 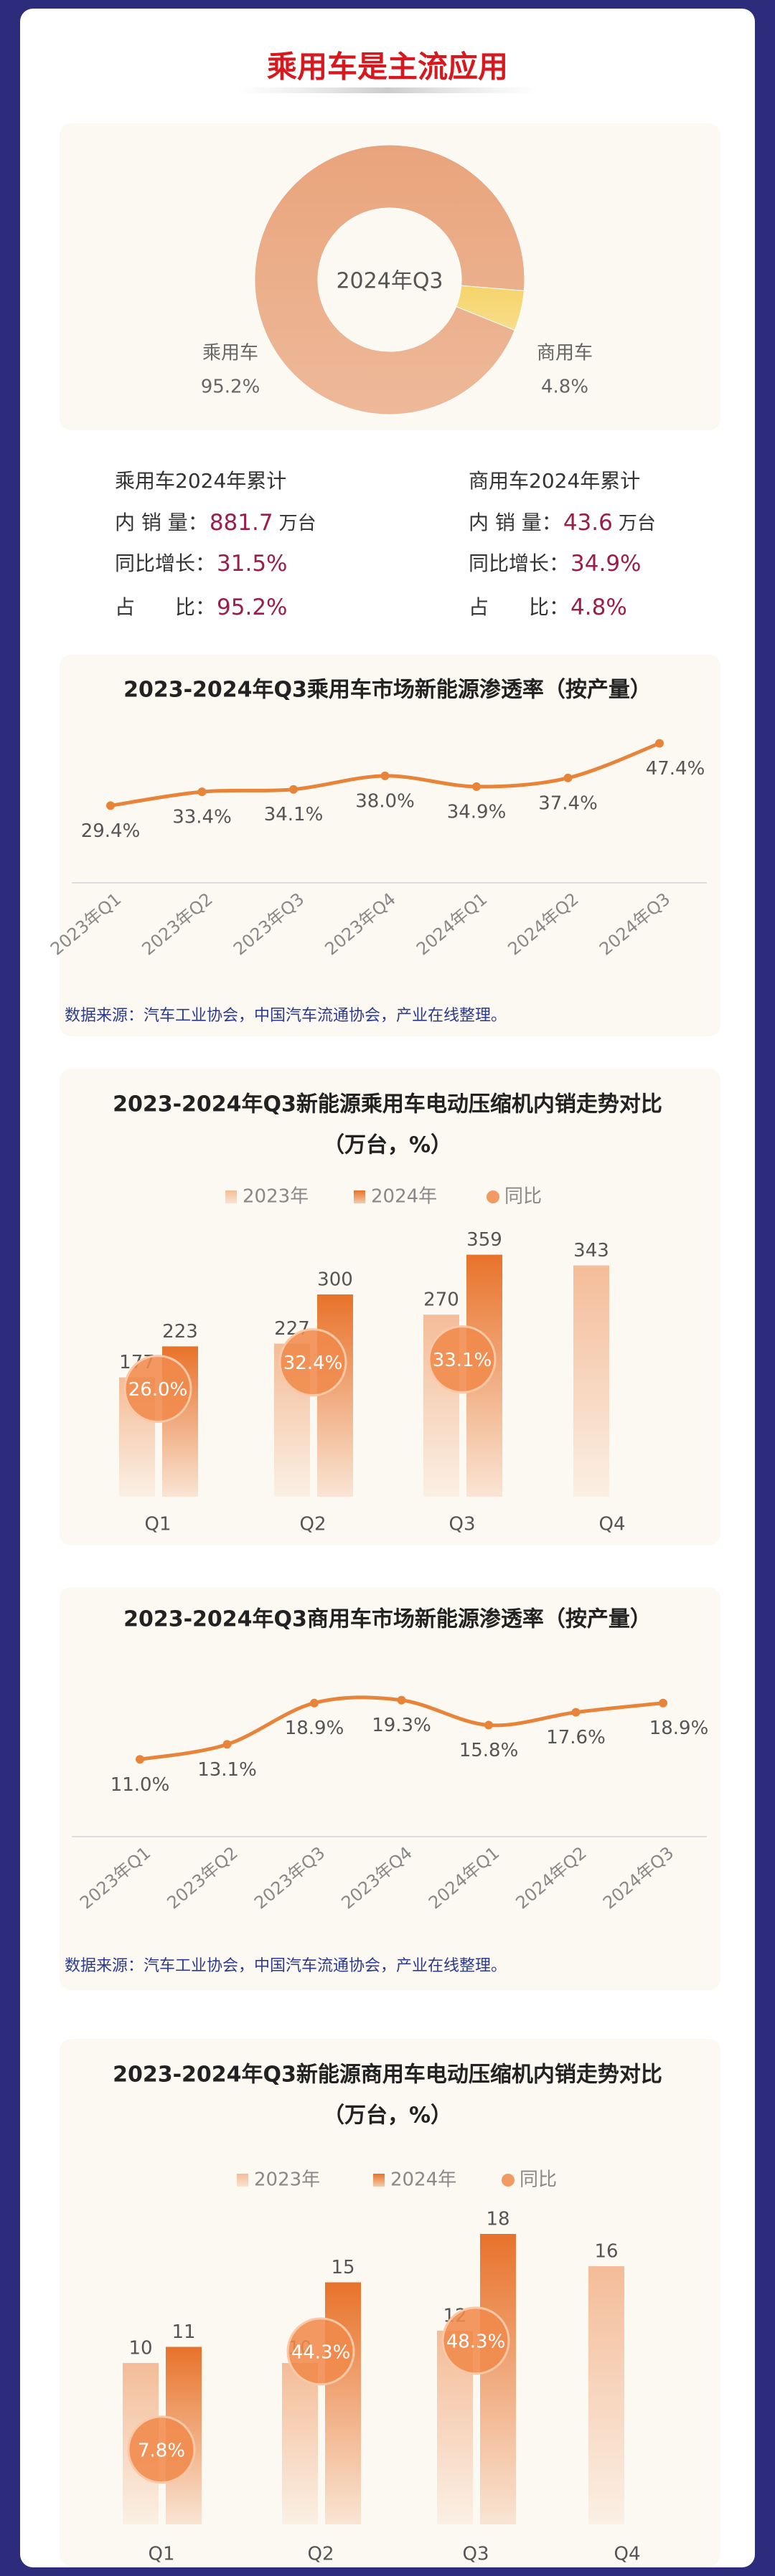 I want to click on chart-title: 2023-2024年Q3乘用车市场新能源渗透率（按产量）, so click(x=387, y=690).